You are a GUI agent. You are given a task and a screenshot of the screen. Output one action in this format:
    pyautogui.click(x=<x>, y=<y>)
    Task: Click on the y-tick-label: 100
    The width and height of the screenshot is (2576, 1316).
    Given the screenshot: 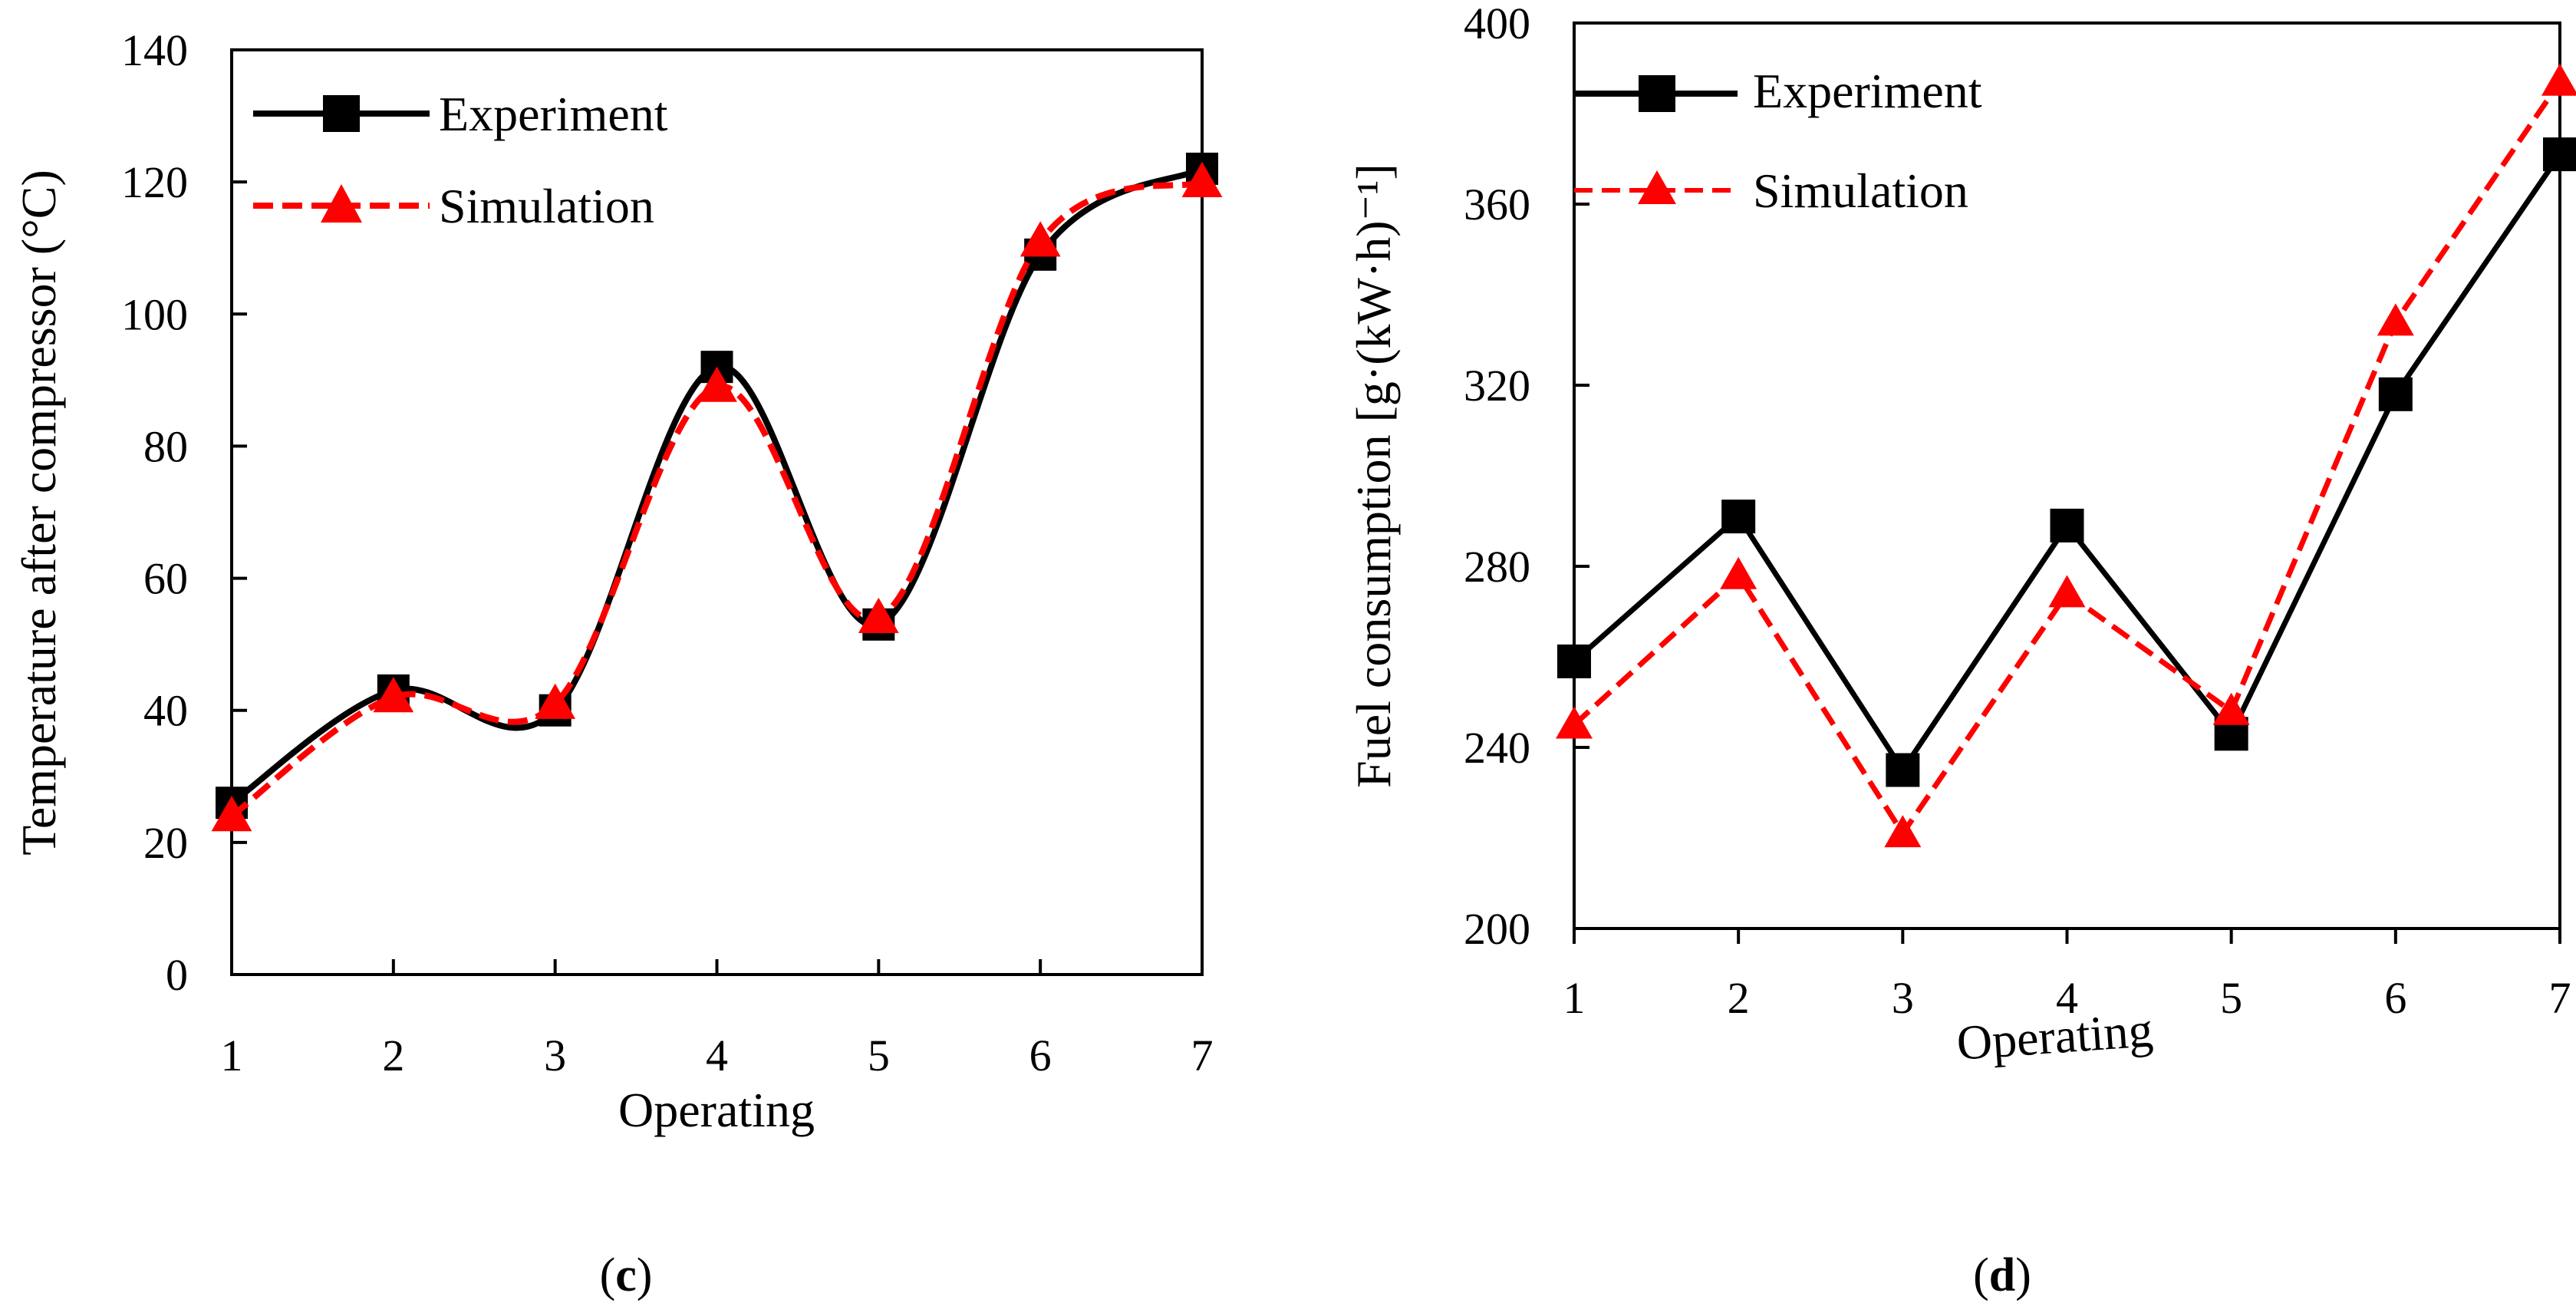 What is the action you would take?
    pyautogui.click(x=154, y=314)
    